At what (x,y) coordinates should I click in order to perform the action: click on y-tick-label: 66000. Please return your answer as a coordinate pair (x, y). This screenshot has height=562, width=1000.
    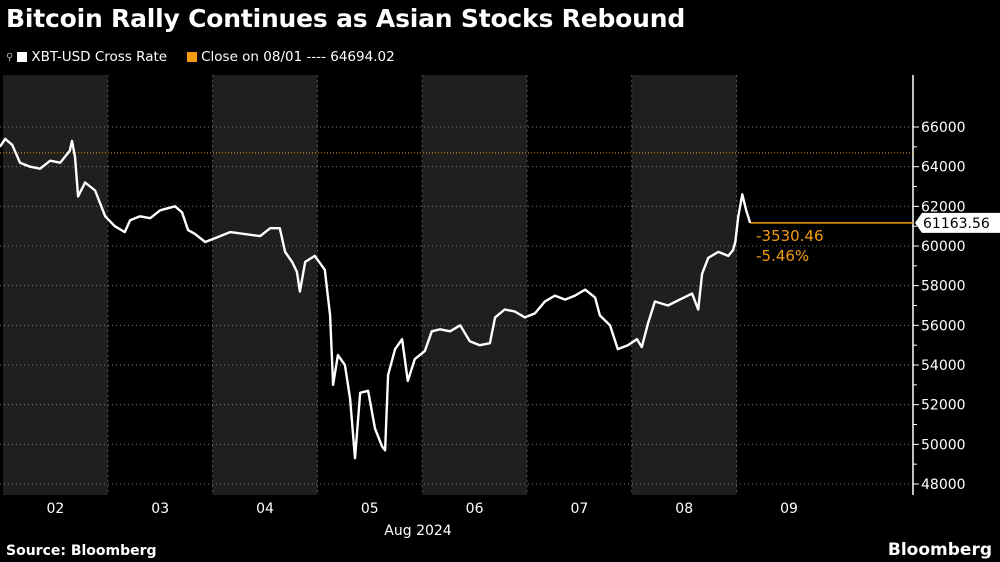
    Looking at the image, I should click on (943, 128).